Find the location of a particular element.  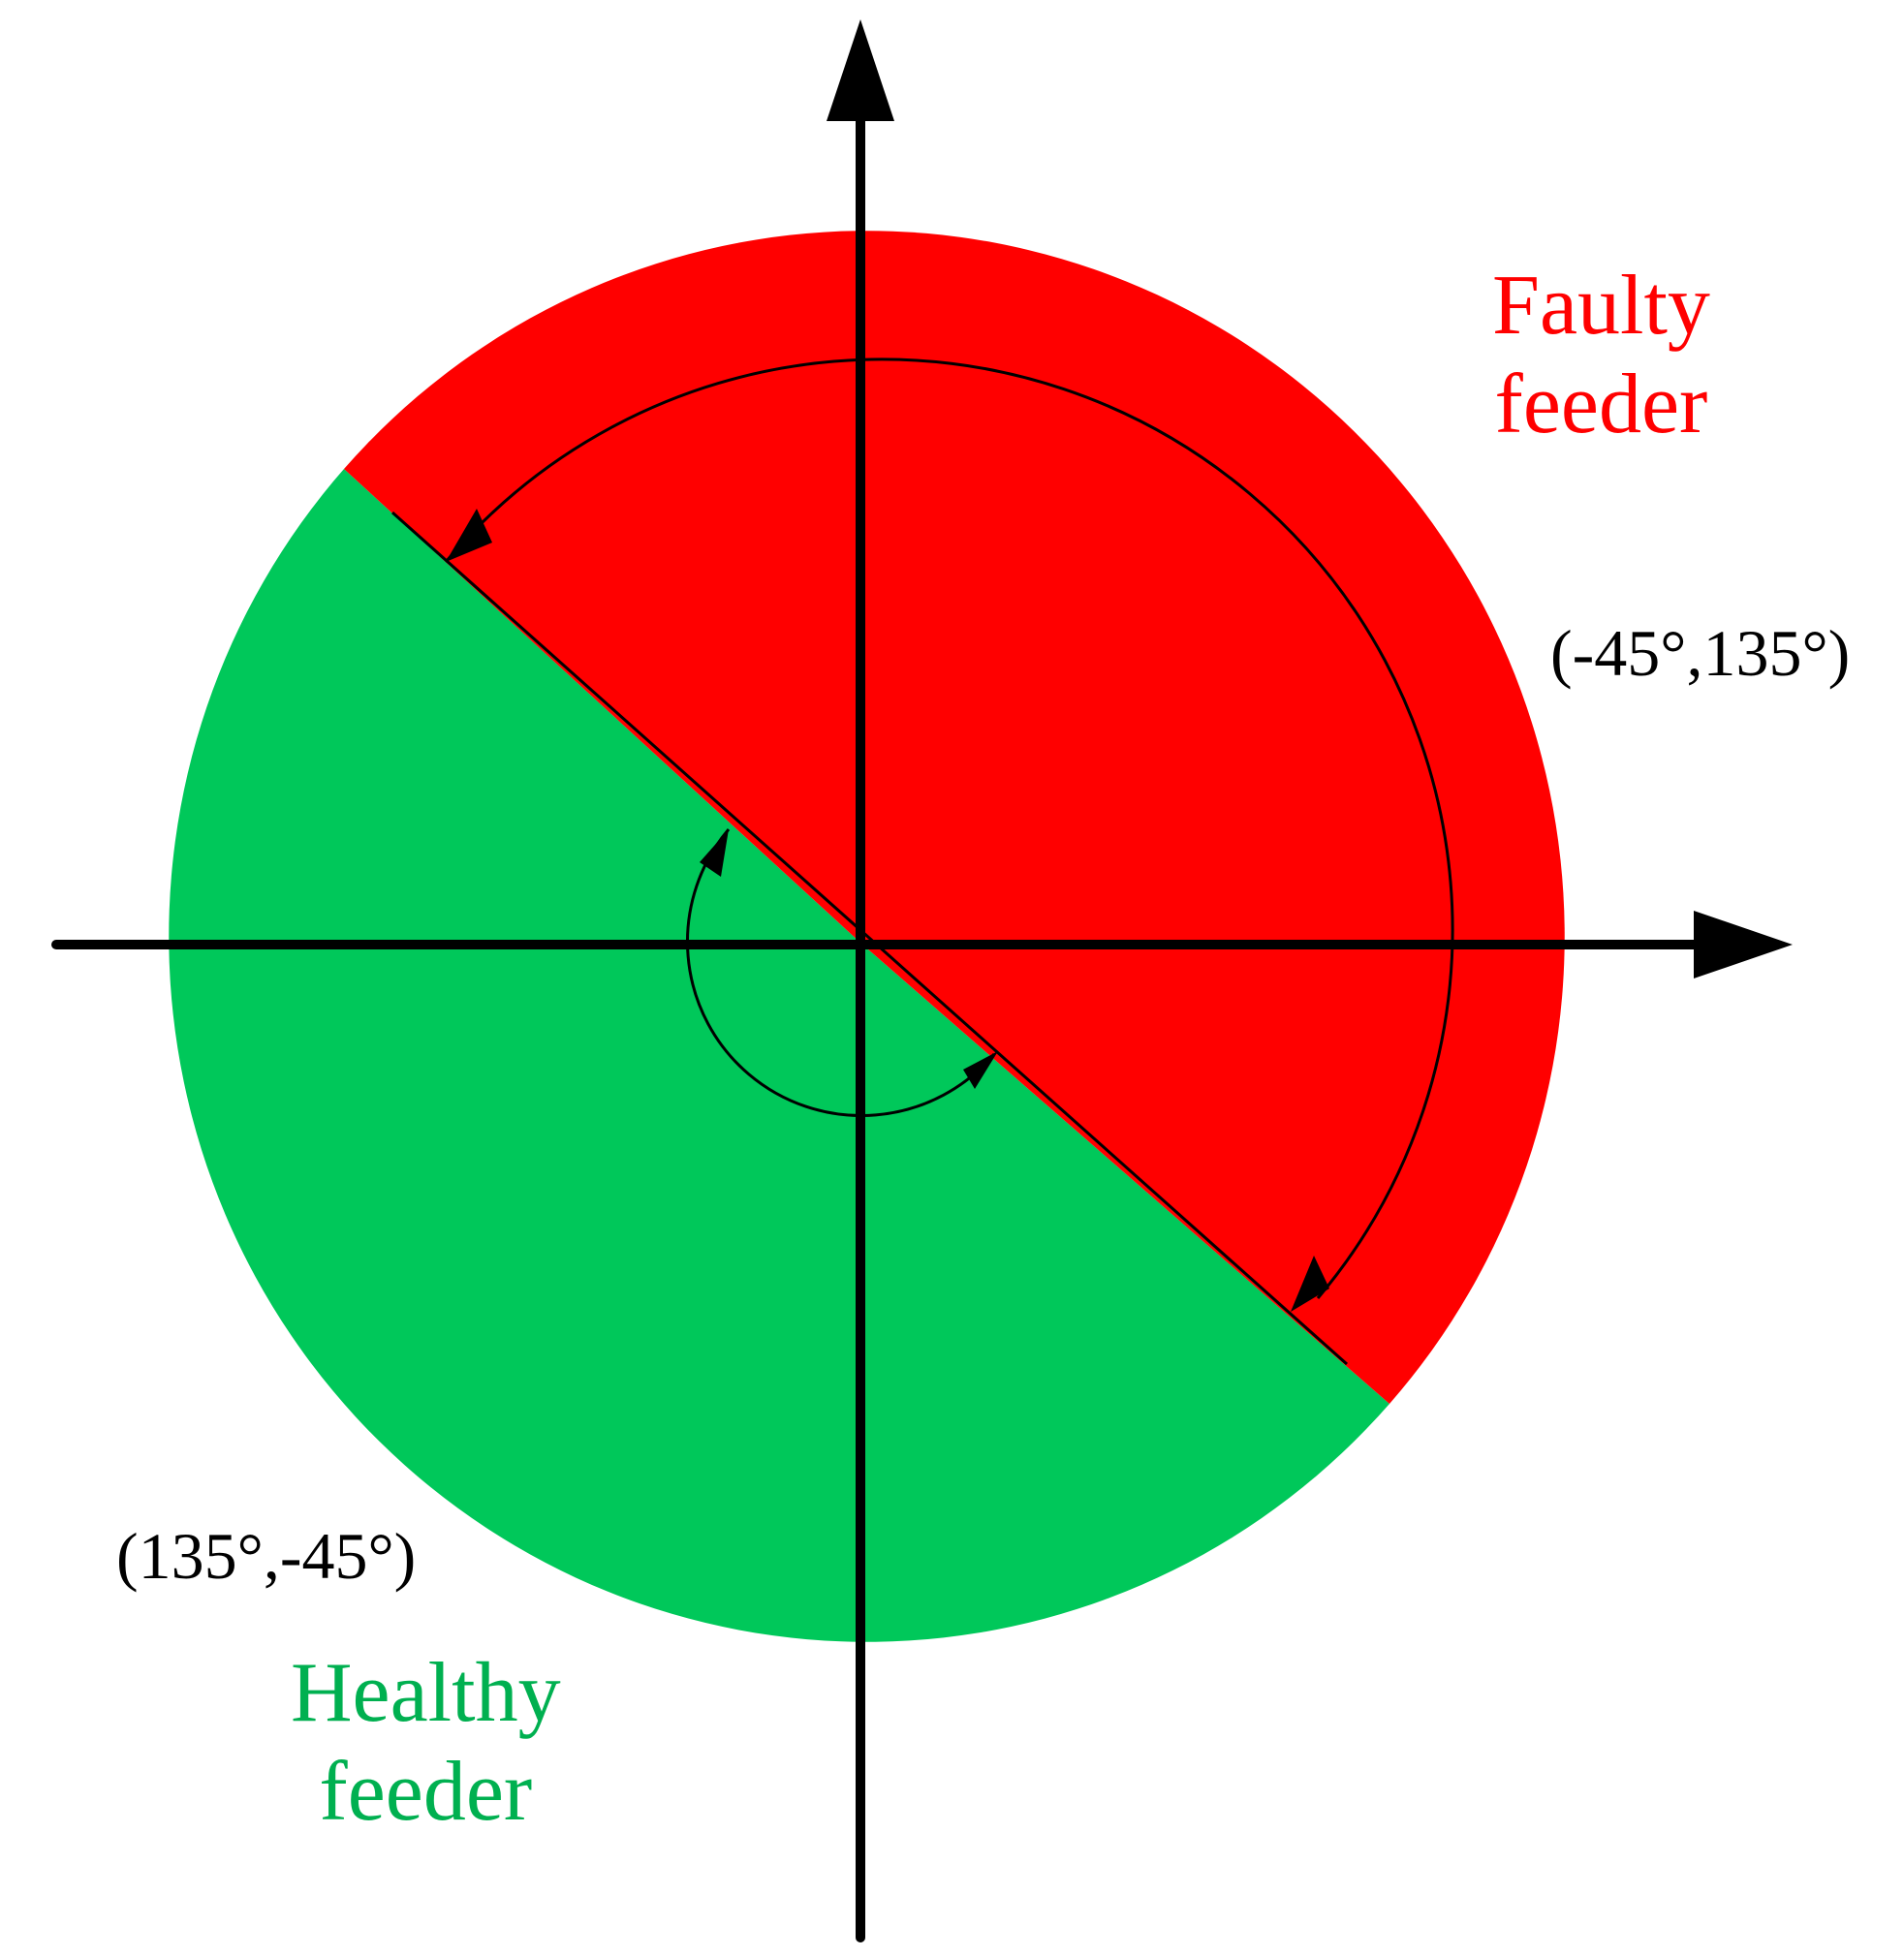

faulty-feeder-label: Faulty feeder is located at coordinates (1601, 356).